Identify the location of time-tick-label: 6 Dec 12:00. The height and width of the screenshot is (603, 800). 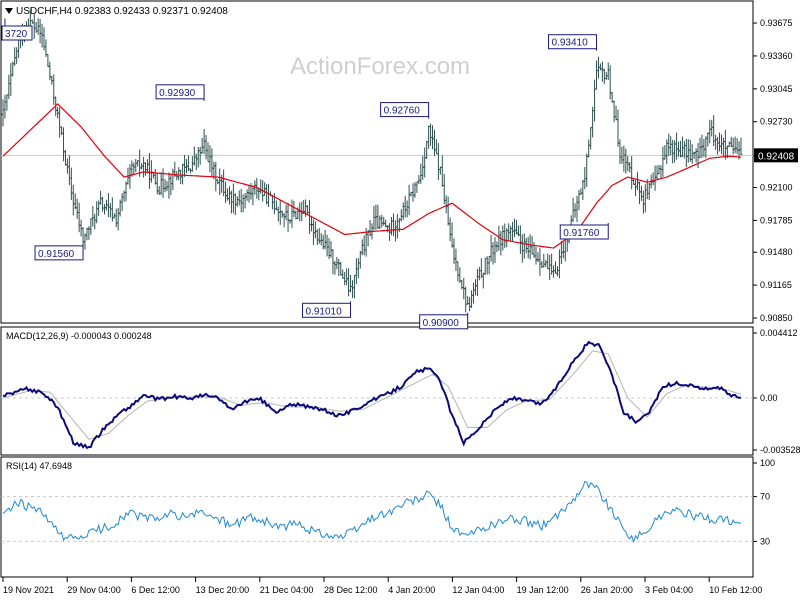
(155, 590).